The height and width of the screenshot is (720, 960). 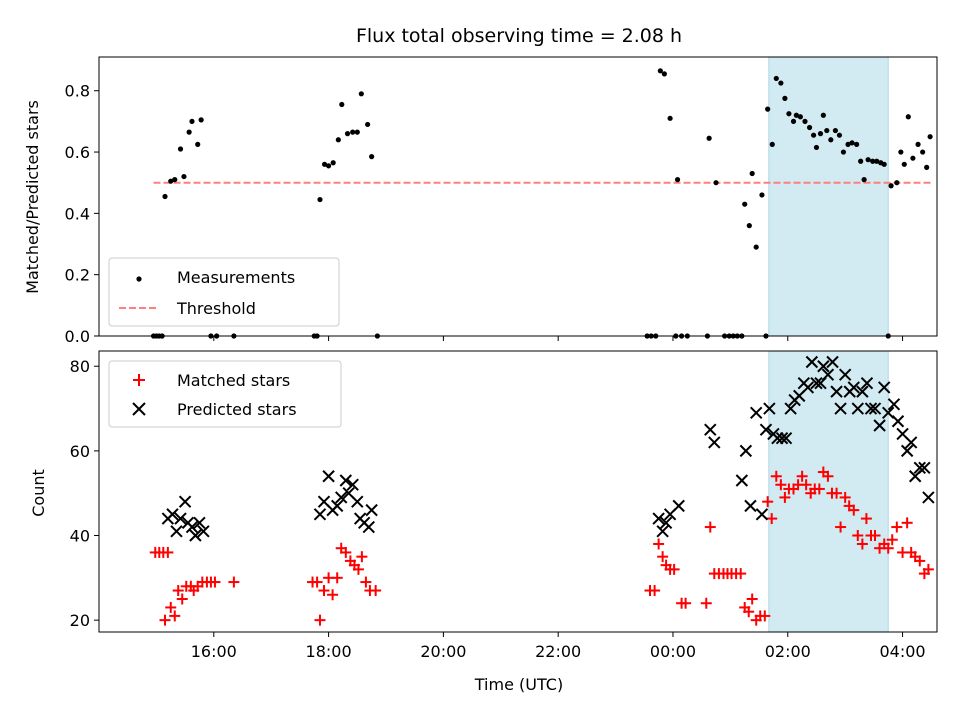 I want to click on y-tick-label: 20, so click(x=80, y=620).